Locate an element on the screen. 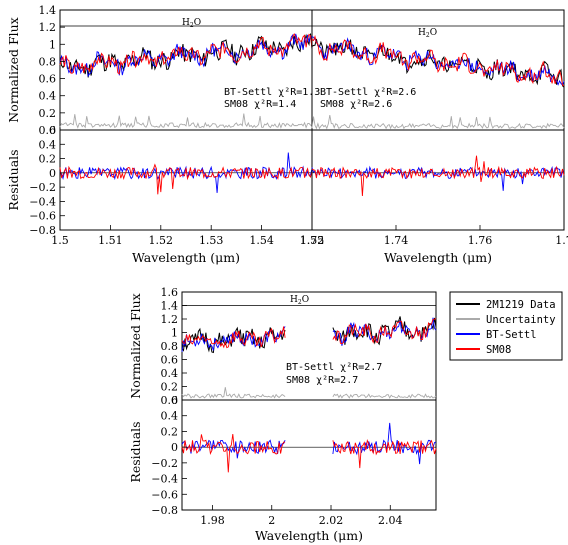 This screenshot has width=568, height=545. legend: 2M1219 Data Uncertainty BT-Settl SM08 is located at coordinates (506, 326).